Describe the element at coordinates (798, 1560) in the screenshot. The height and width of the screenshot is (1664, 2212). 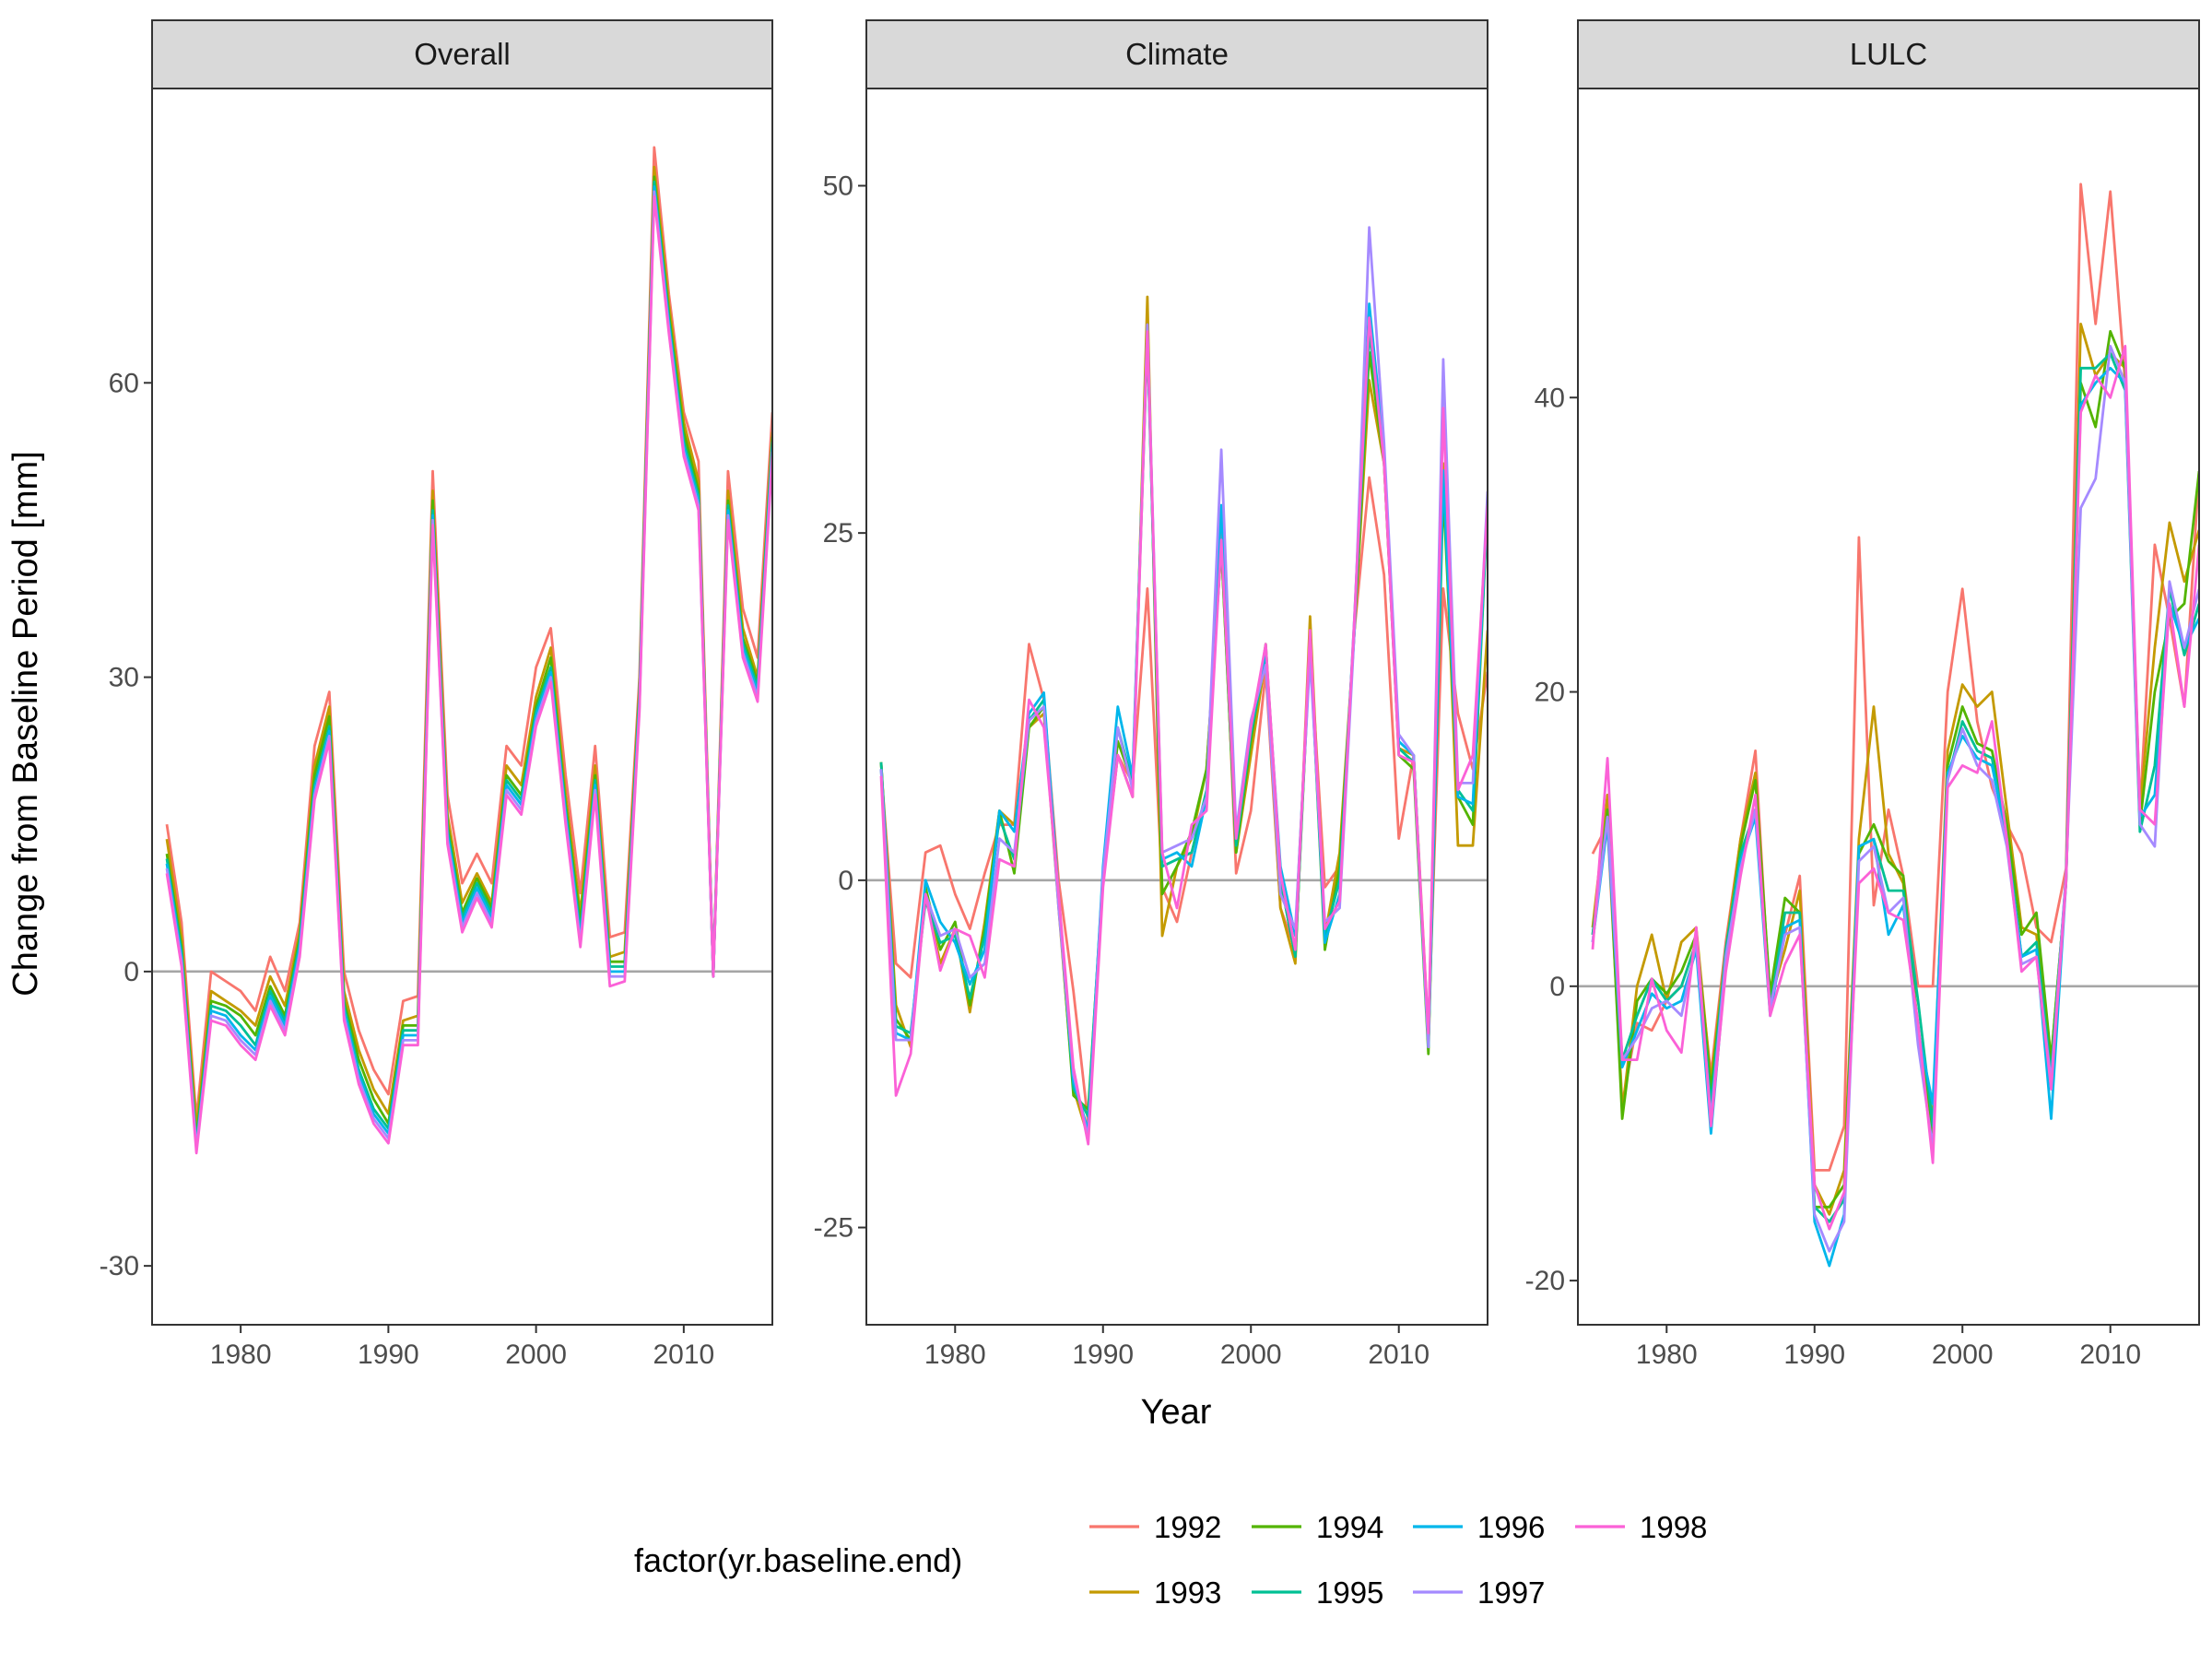
I see `legend-title: factor(yr.baseline.end)` at that location.